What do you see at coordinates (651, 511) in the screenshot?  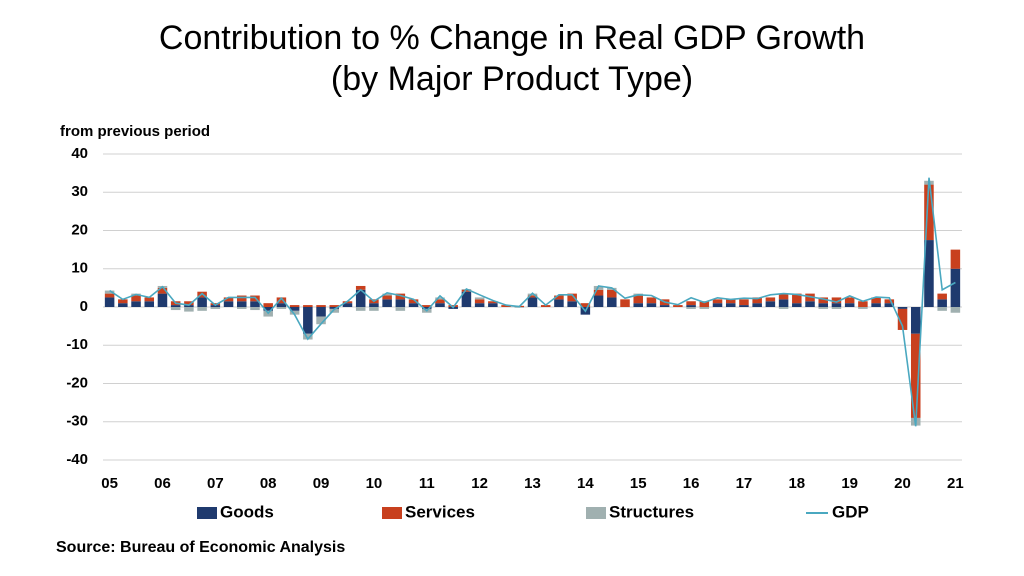 I see `legend-label: Structures` at bounding box center [651, 511].